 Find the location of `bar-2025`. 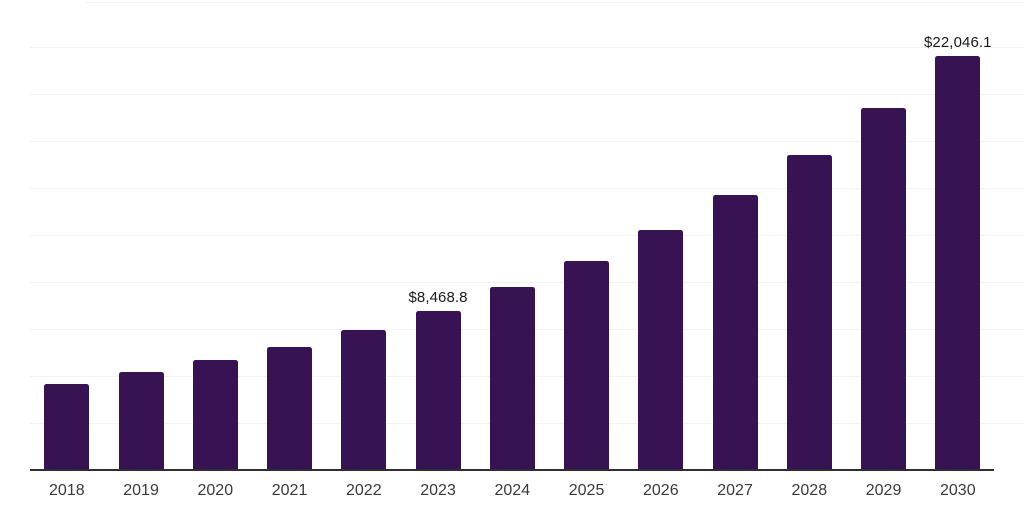

bar-2025 is located at coordinates (587, 365).